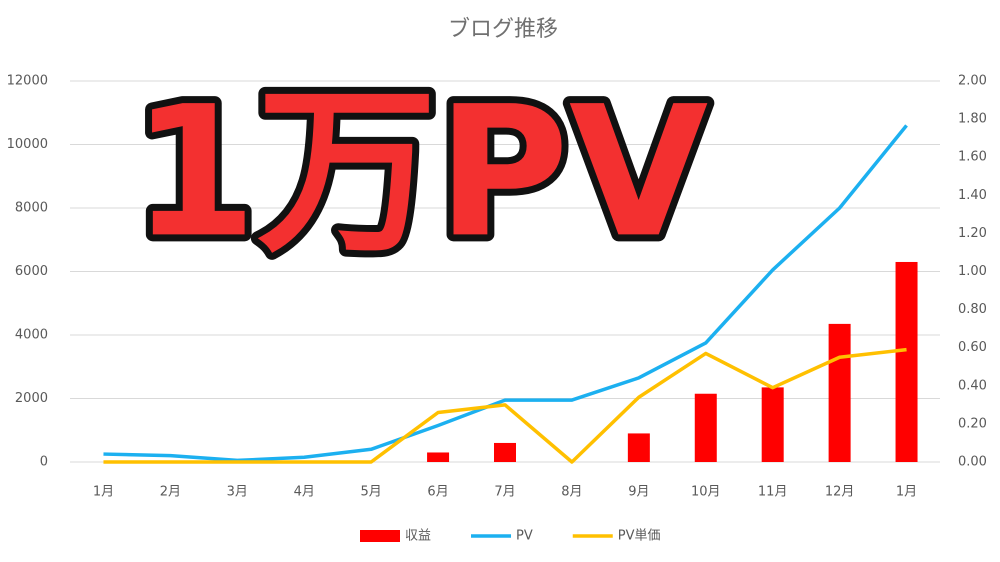  What do you see at coordinates (571, 492) in the screenshot?
I see `x-tick-label: 8月` at bounding box center [571, 492].